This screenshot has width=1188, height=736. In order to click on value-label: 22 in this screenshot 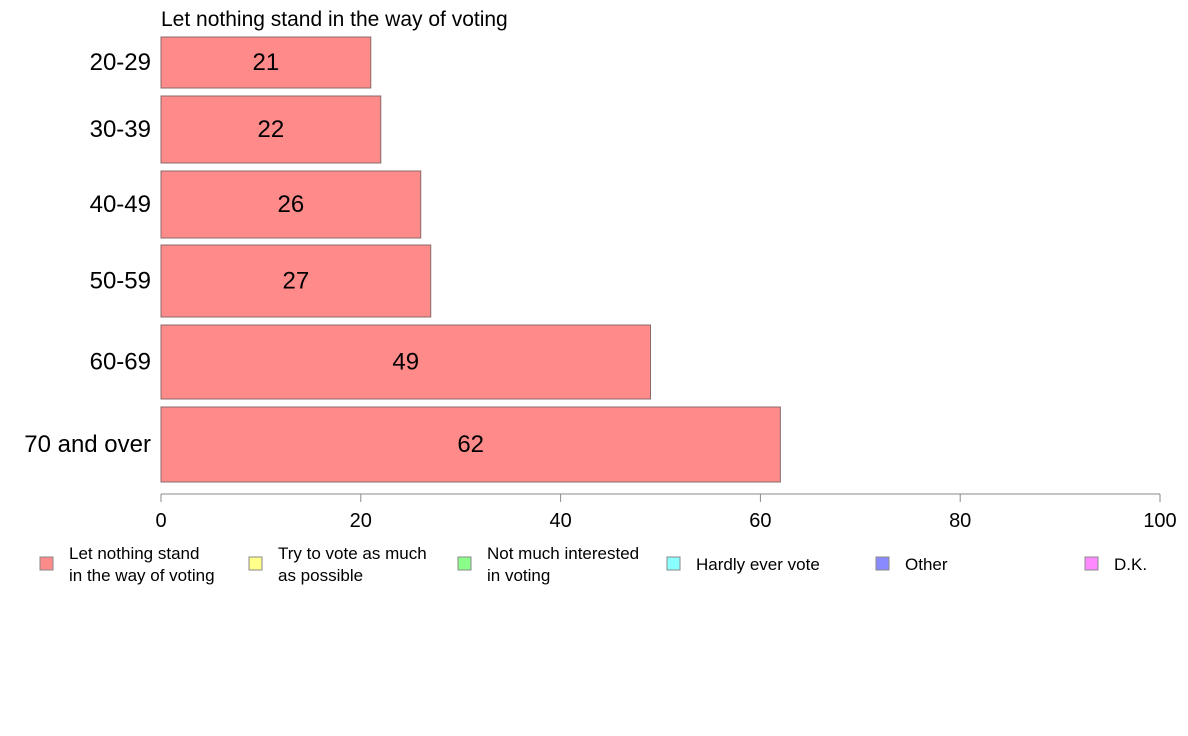, I will do `click(271, 129)`.